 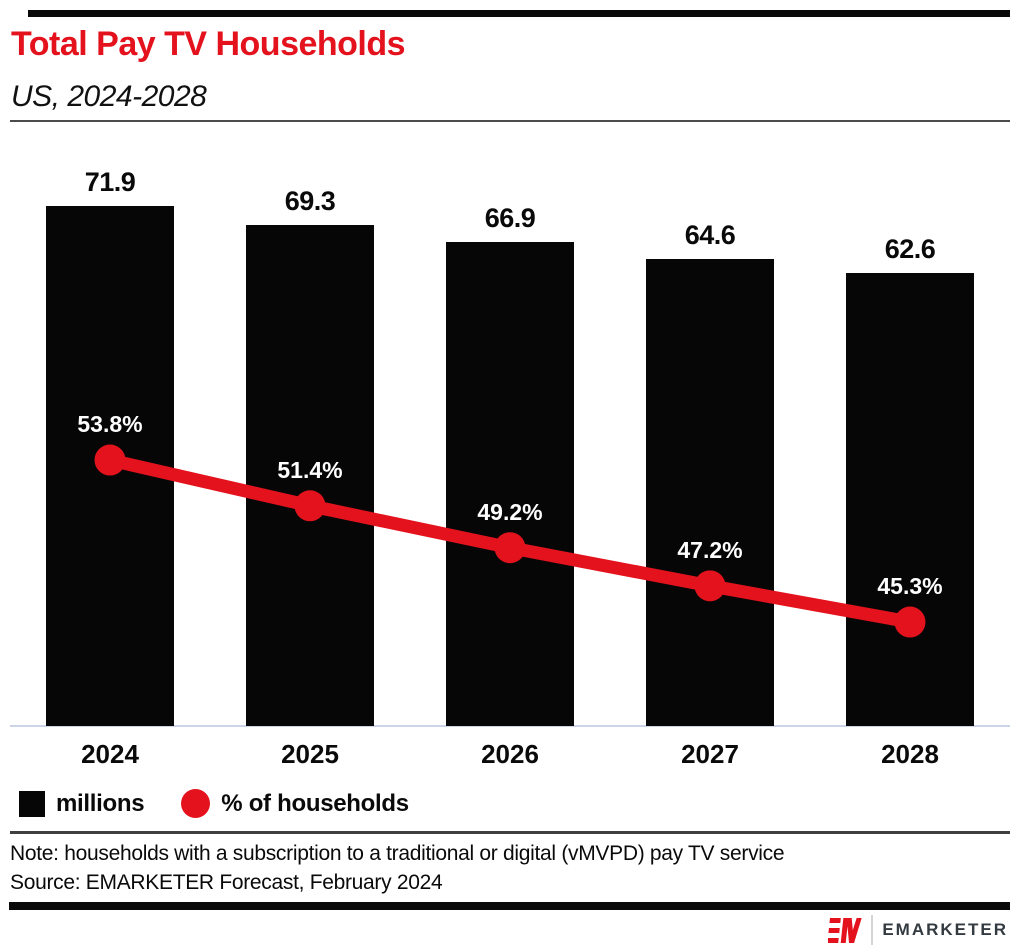 What do you see at coordinates (32, 803) in the screenshot?
I see `legend-square-swatch-icon` at bounding box center [32, 803].